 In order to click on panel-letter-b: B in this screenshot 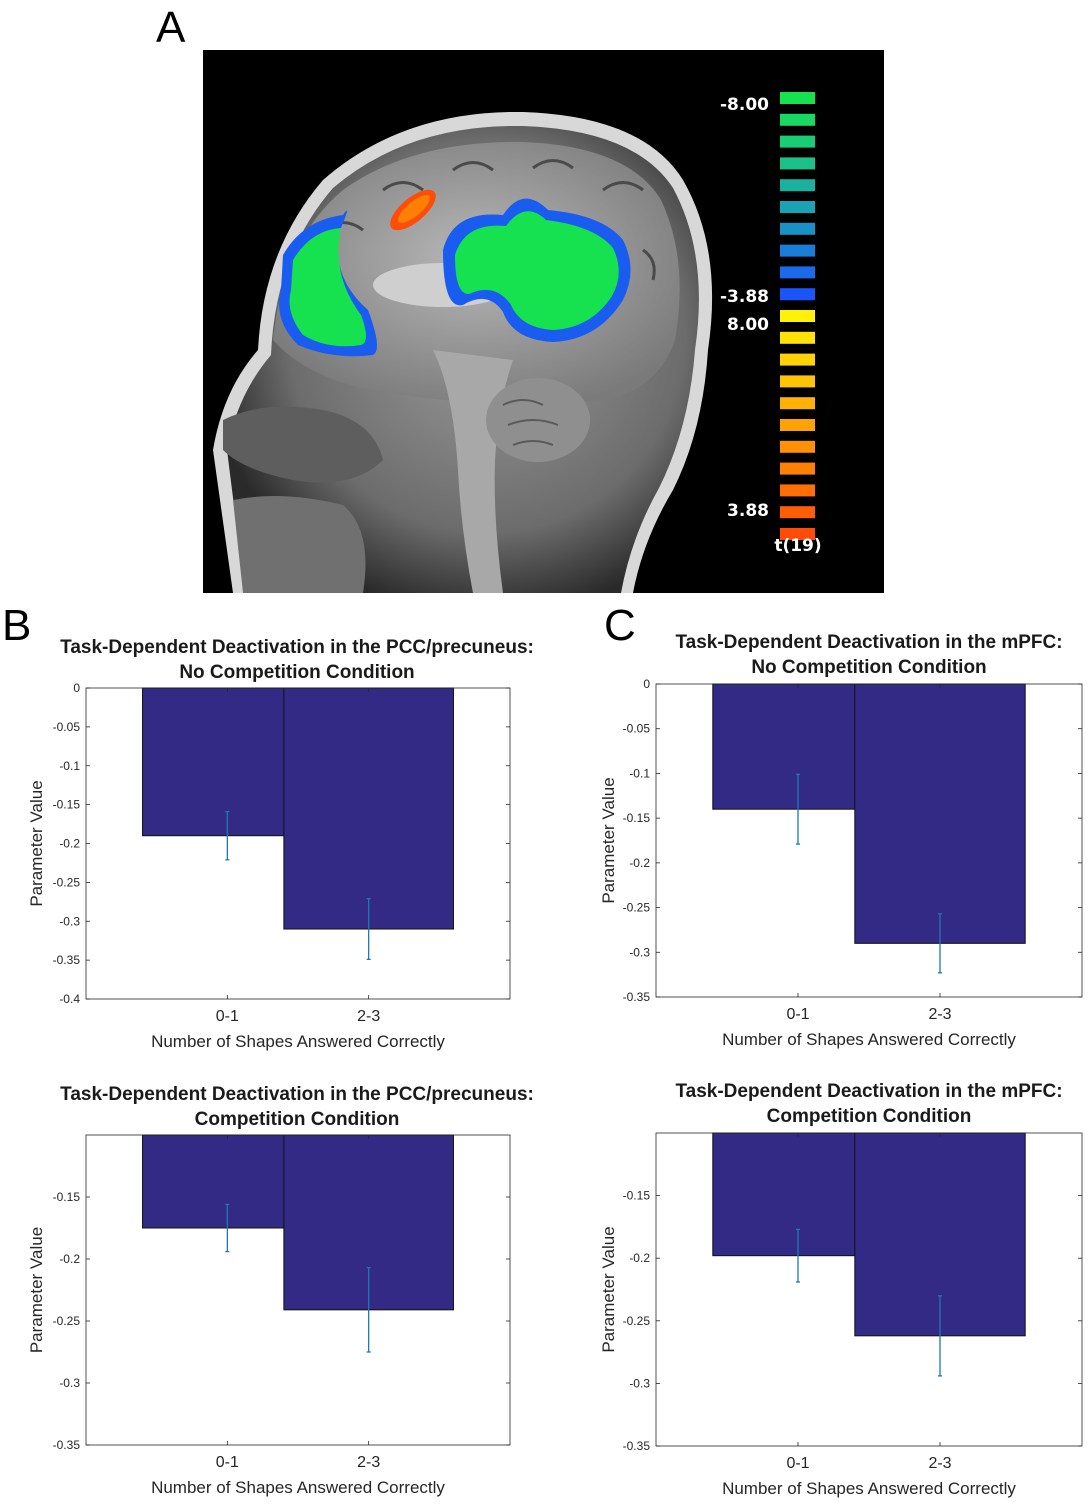, I will do `click(17, 625)`.